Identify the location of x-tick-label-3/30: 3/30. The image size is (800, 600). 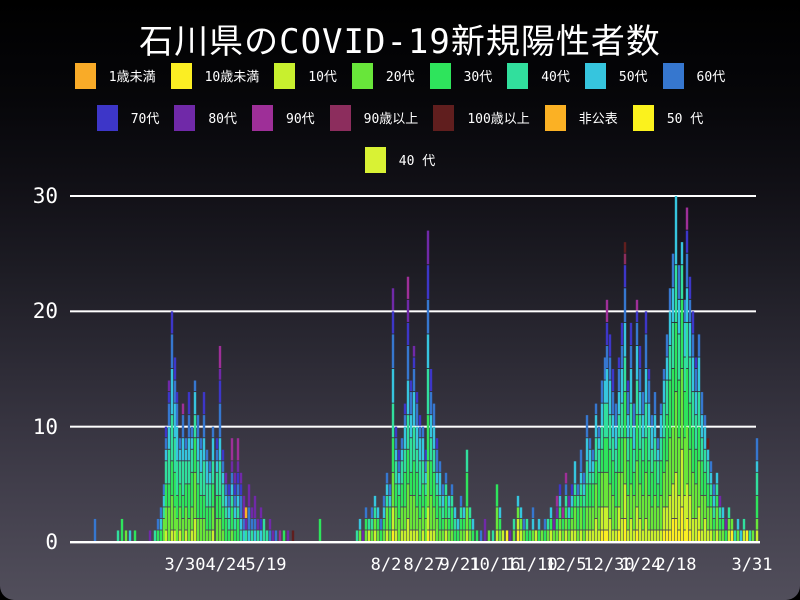
(185, 565).